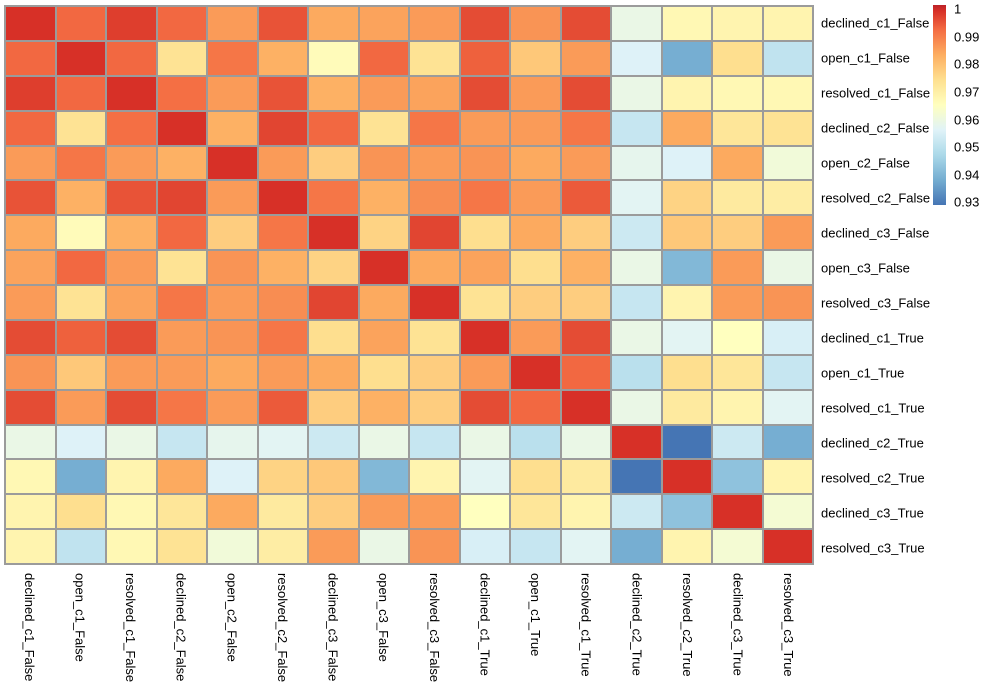  Describe the element at coordinates (872, 442) in the screenshot. I see `row-label: declined_c2_True` at that location.